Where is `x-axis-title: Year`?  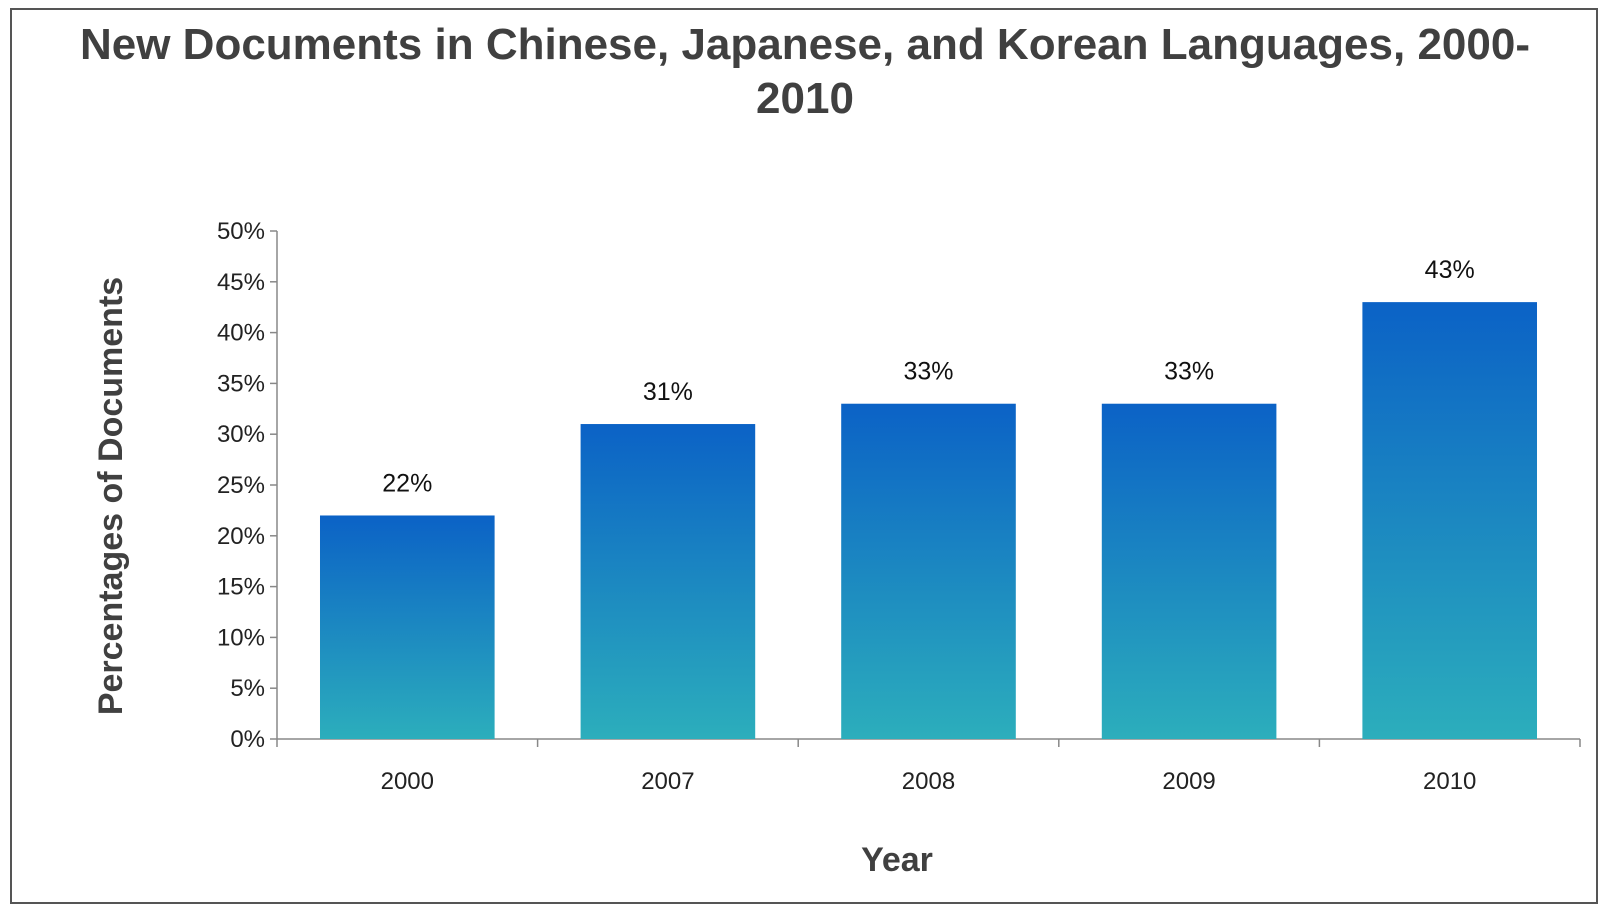
x-axis-title: Year is located at coordinates (897, 860).